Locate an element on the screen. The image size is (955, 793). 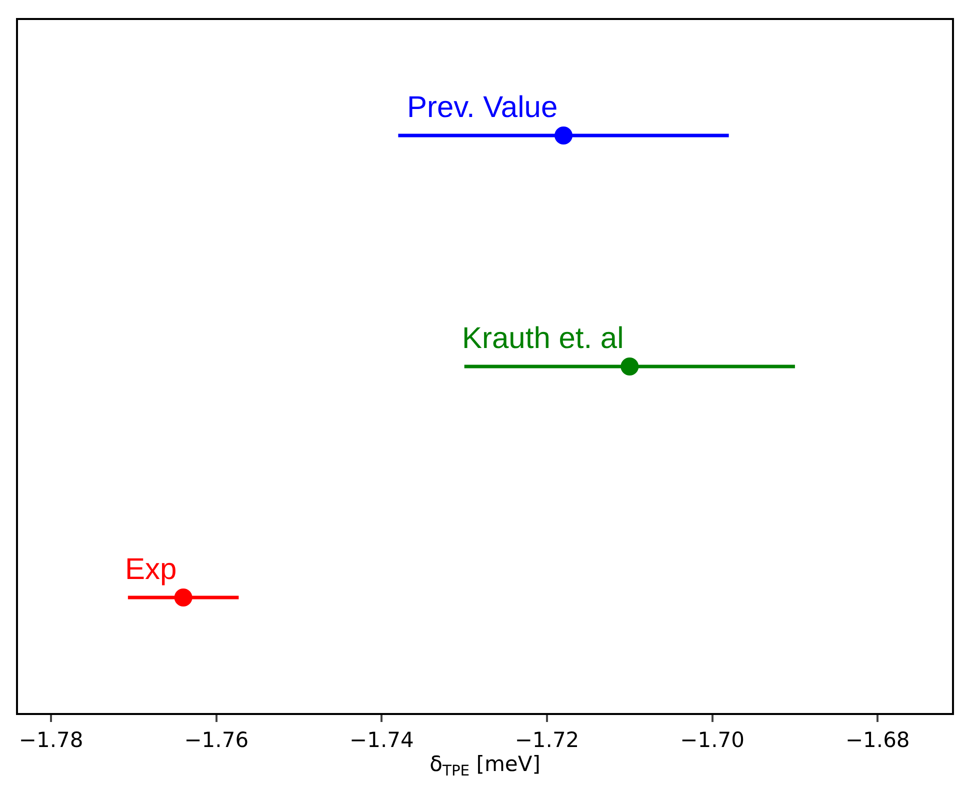
x-tick-label: −1.74 is located at coordinates (382, 740).